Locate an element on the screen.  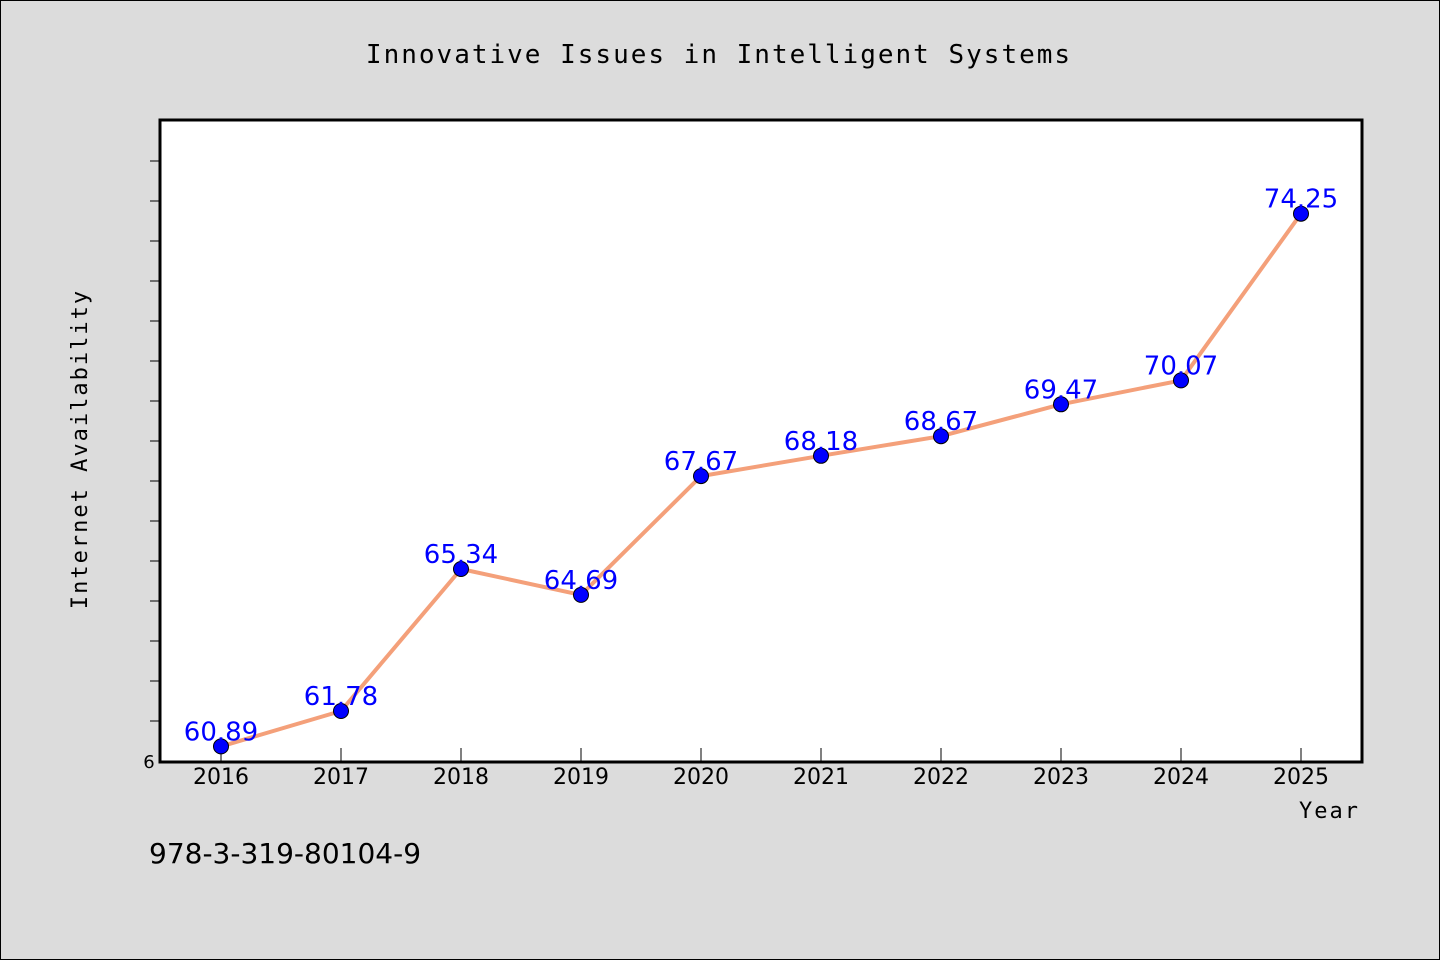
data-label: 68.18 is located at coordinates (821, 442).